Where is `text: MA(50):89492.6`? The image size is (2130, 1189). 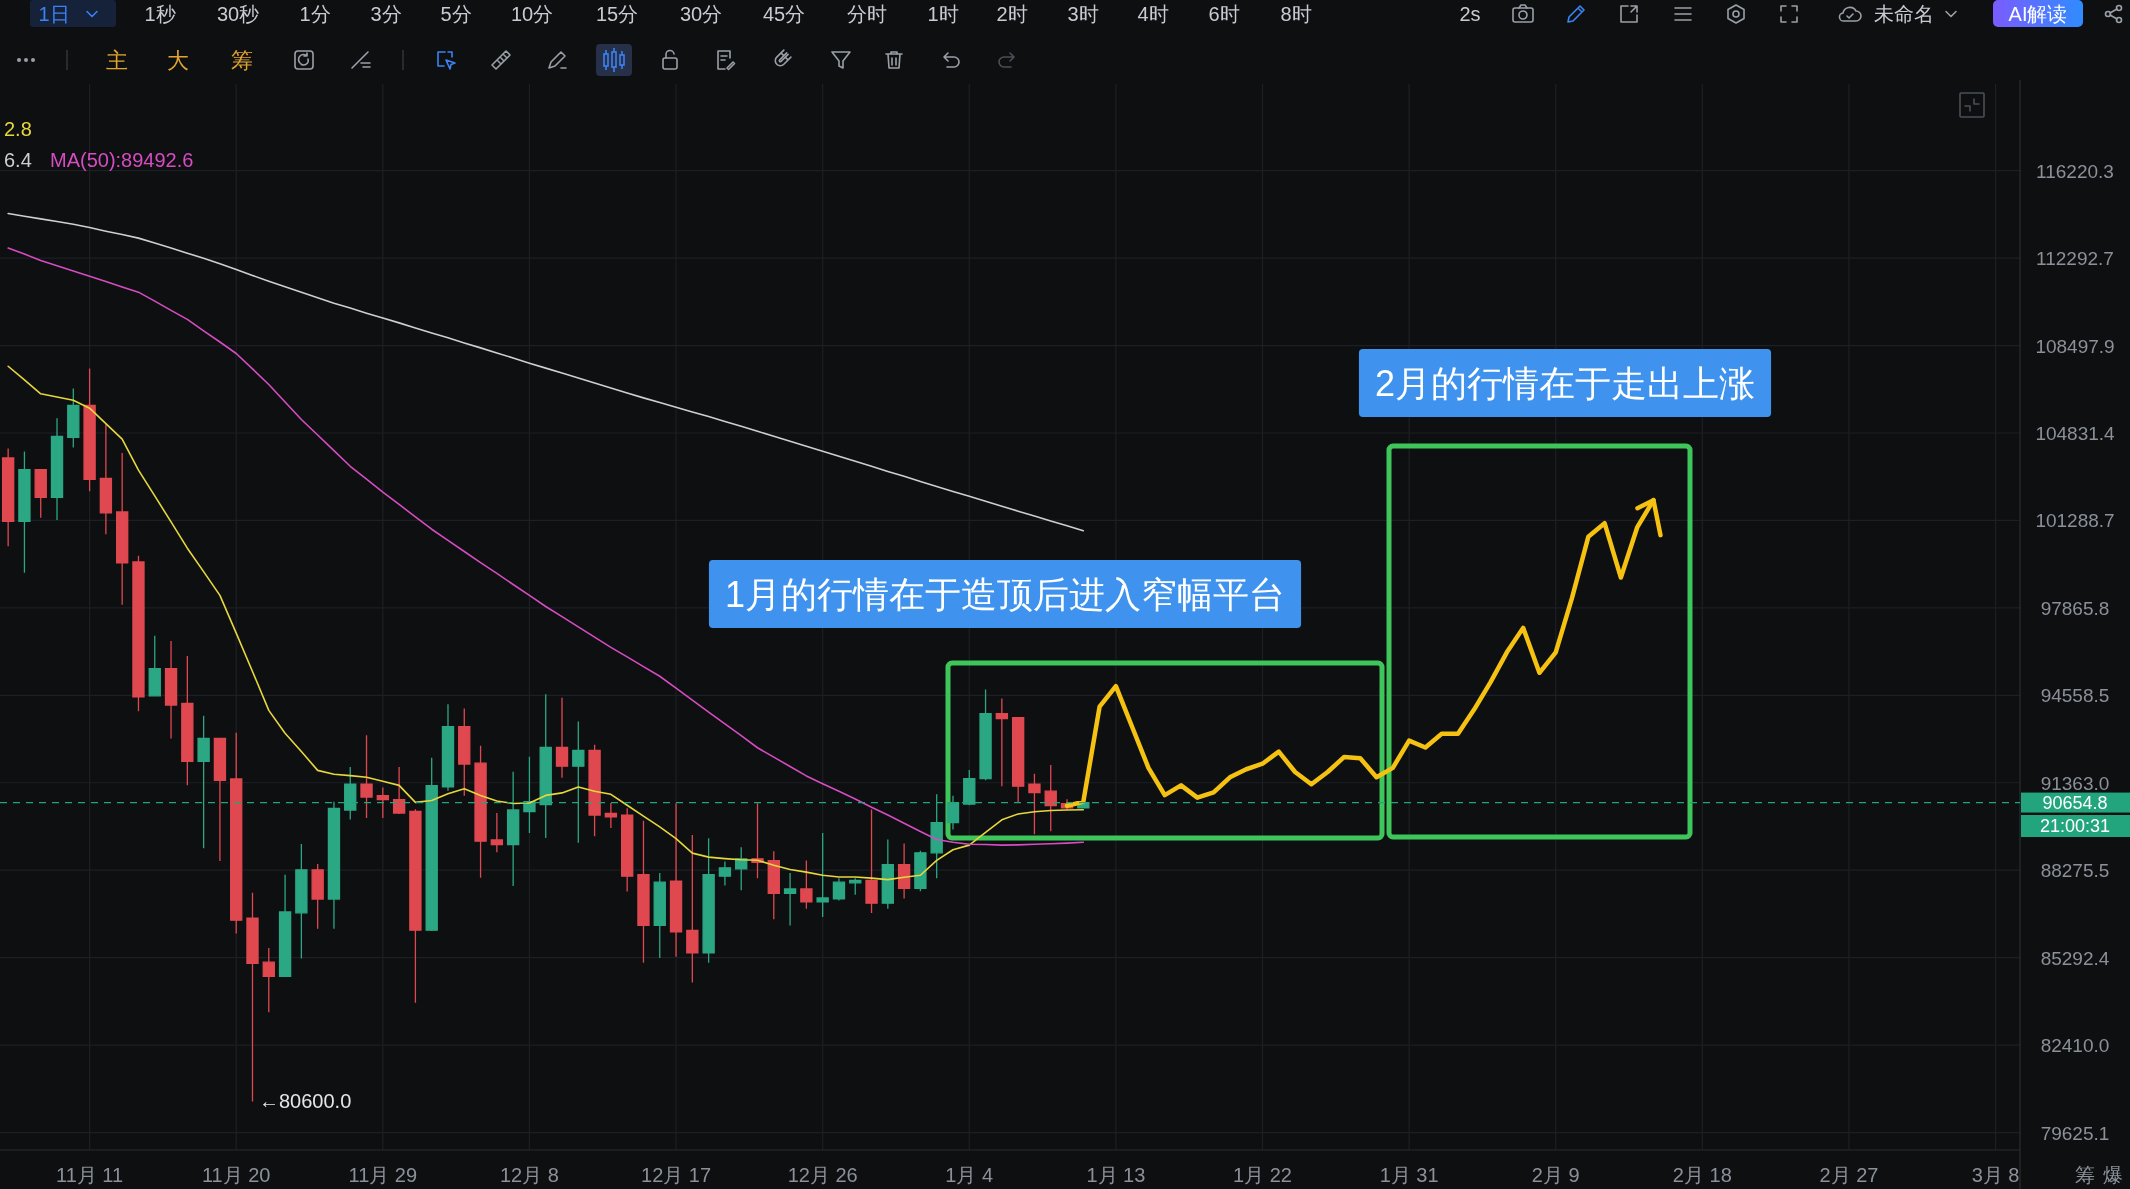 text: MA(50):89492.6 is located at coordinates (122, 160).